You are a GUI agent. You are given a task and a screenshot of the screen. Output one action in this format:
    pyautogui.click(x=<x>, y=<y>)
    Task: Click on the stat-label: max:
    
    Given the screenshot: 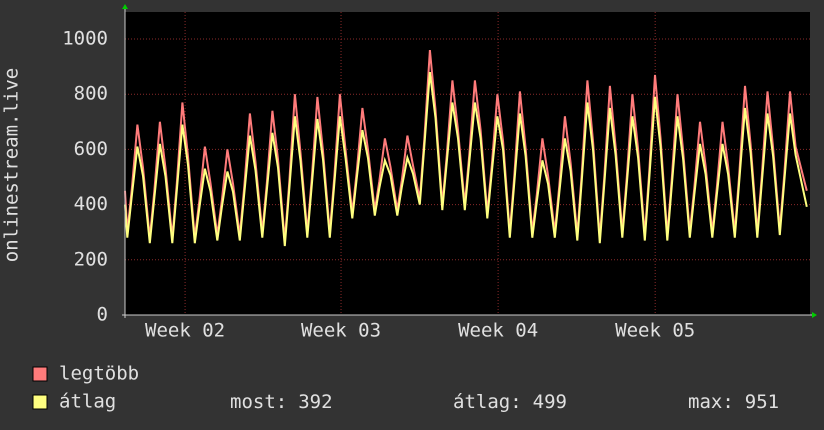 What is the action you would take?
    pyautogui.click(x=711, y=402)
    